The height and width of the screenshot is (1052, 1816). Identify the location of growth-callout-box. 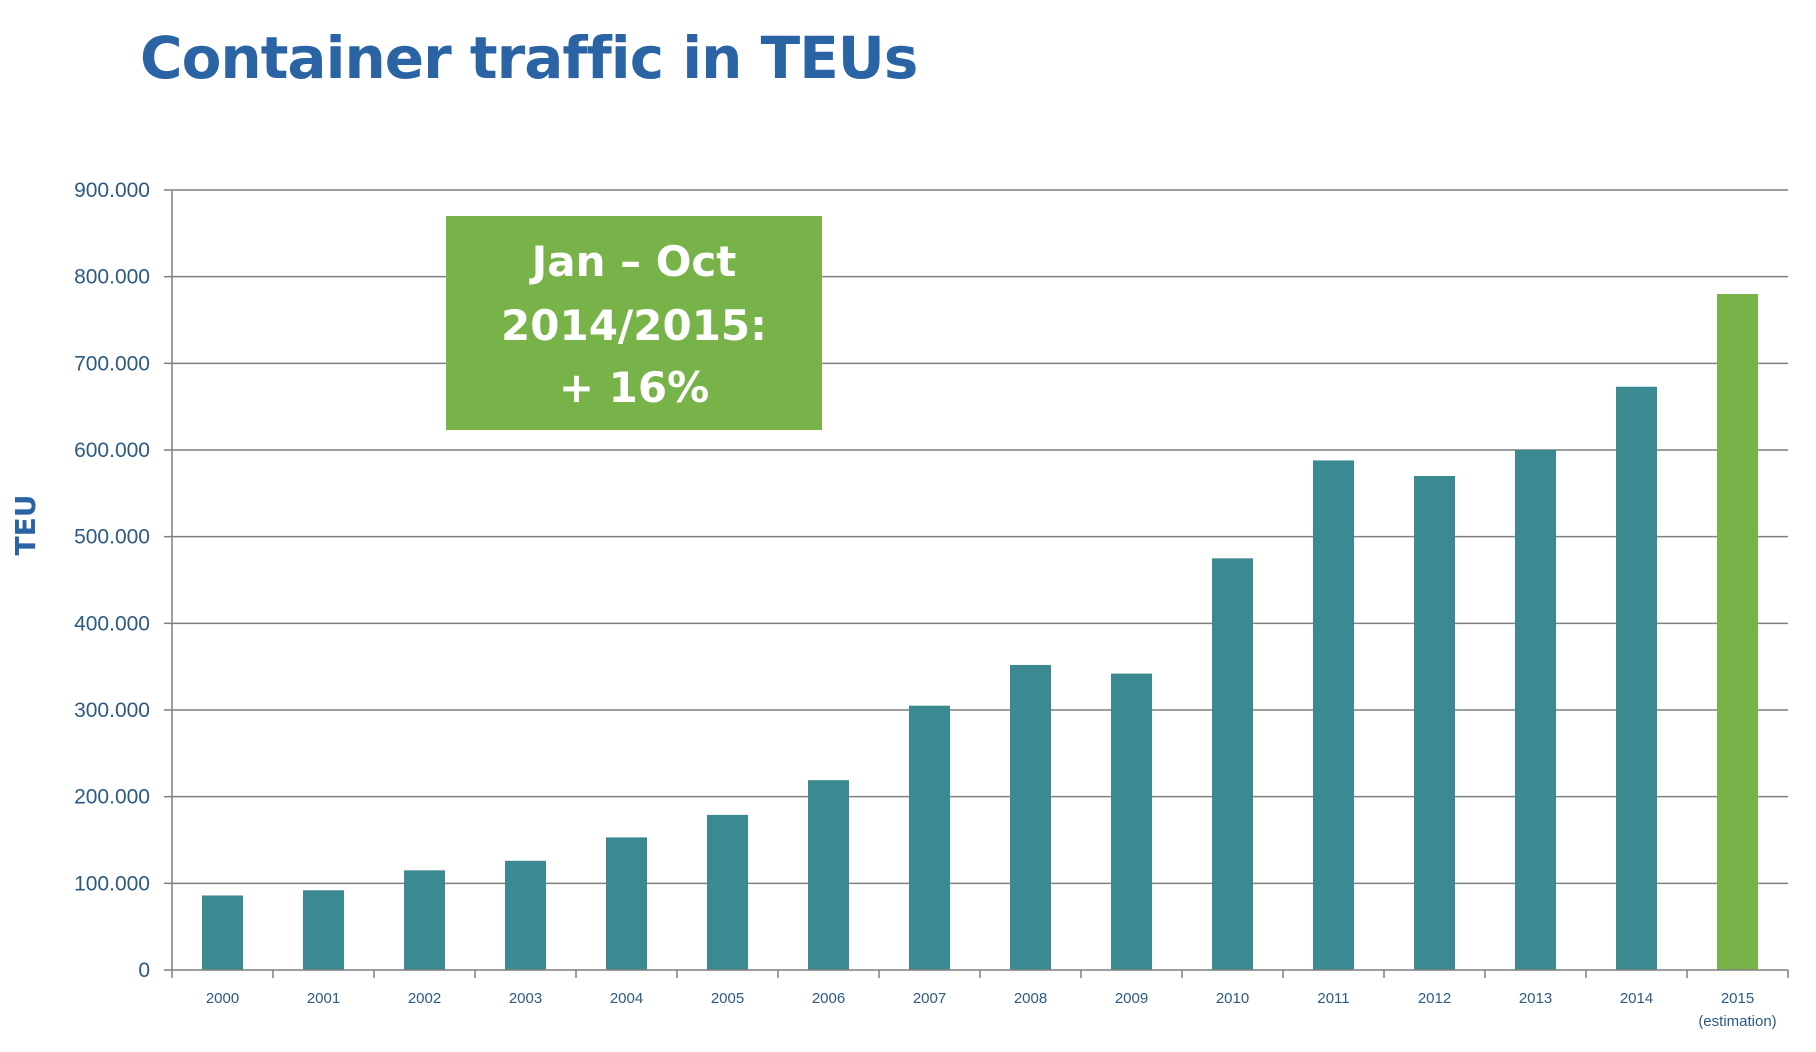
(634, 323).